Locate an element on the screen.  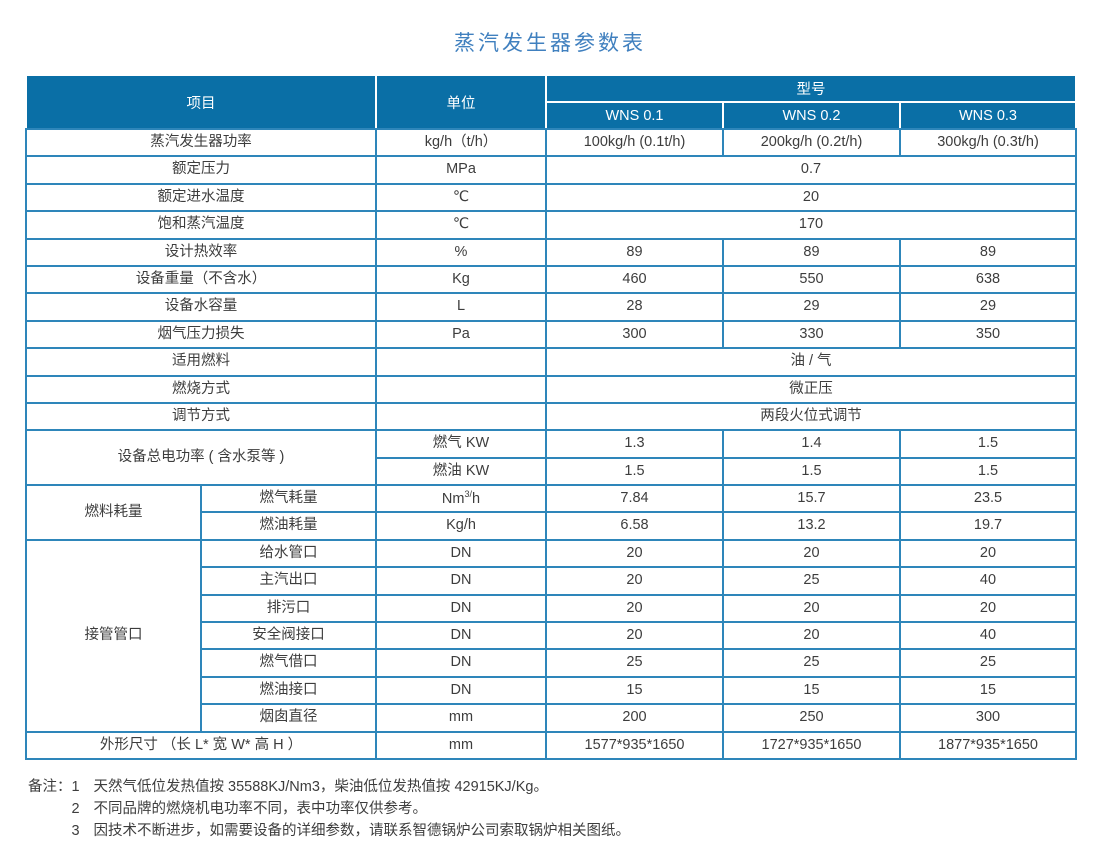
value-cell: 460 is located at coordinates (634, 279).